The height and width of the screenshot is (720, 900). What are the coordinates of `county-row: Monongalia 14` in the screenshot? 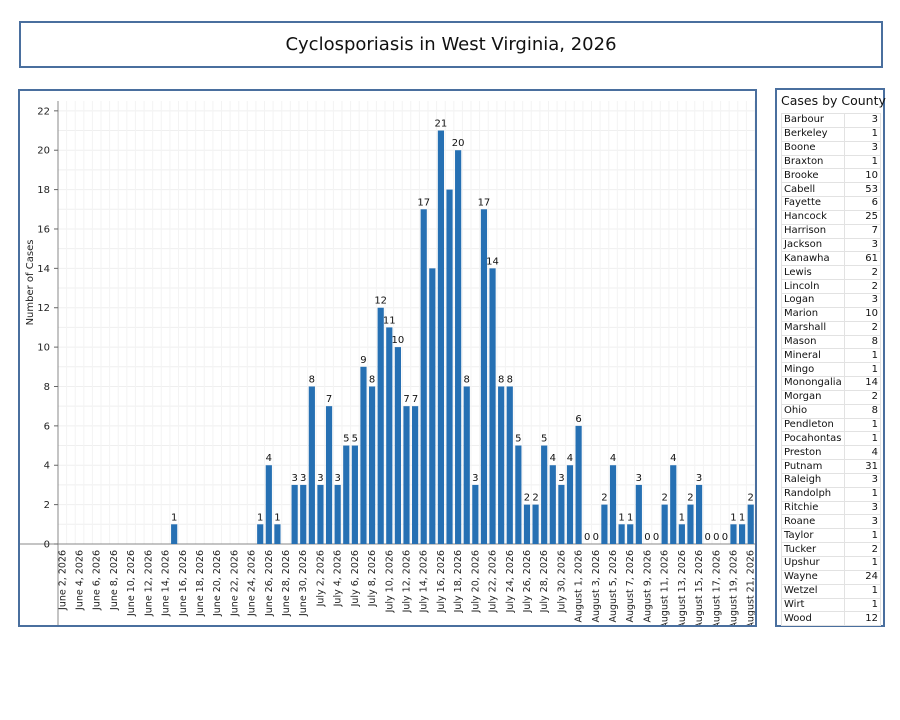 It's located at (831, 383).